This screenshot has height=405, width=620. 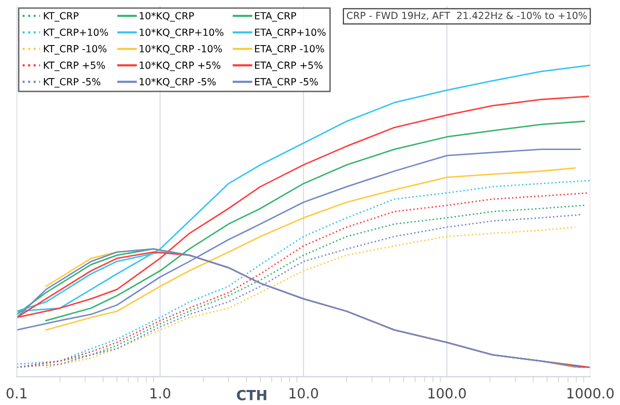 I want to click on legend-label: 10*KQ_CRP +5%, so click(x=180, y=67).